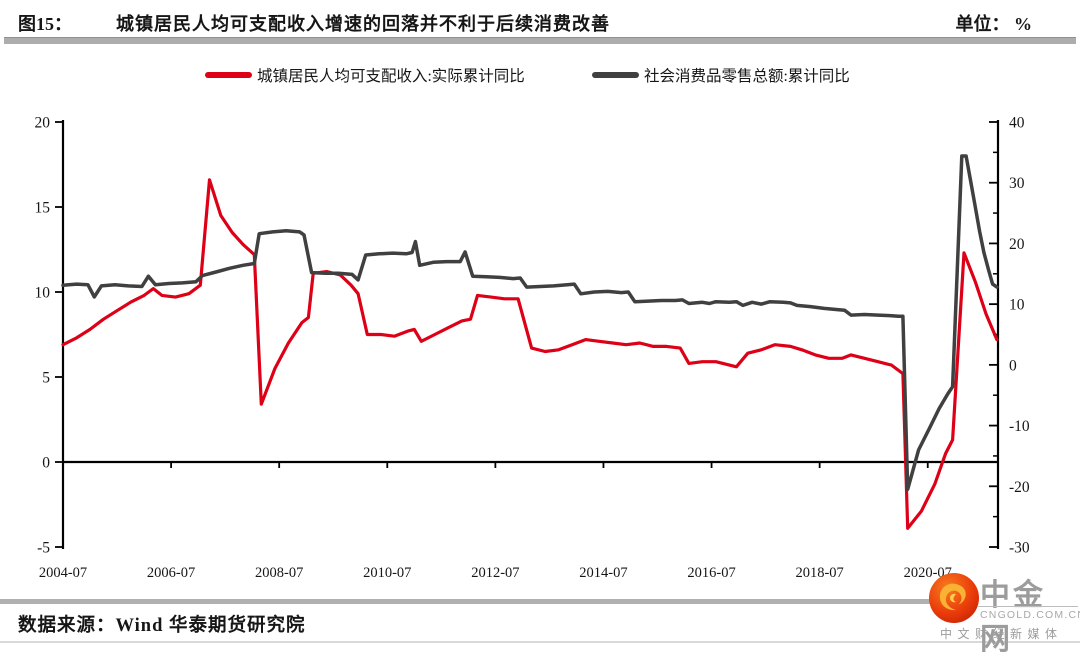 The image size is (1080, 658). Describe the element at coordinates (228, 75) in the screenshot. I see `income-line-swatch-icon` at that location.